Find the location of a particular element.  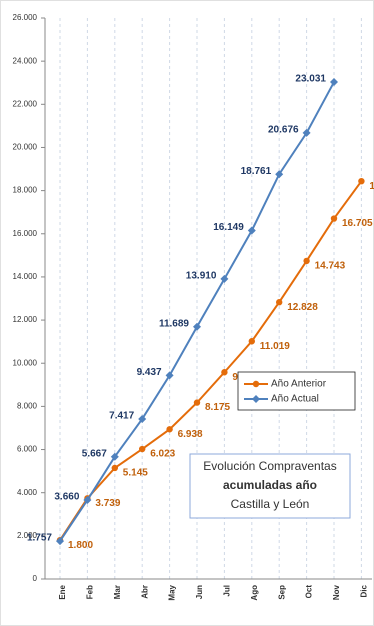

x-tick-label: May is located at coordinates (172, 592).